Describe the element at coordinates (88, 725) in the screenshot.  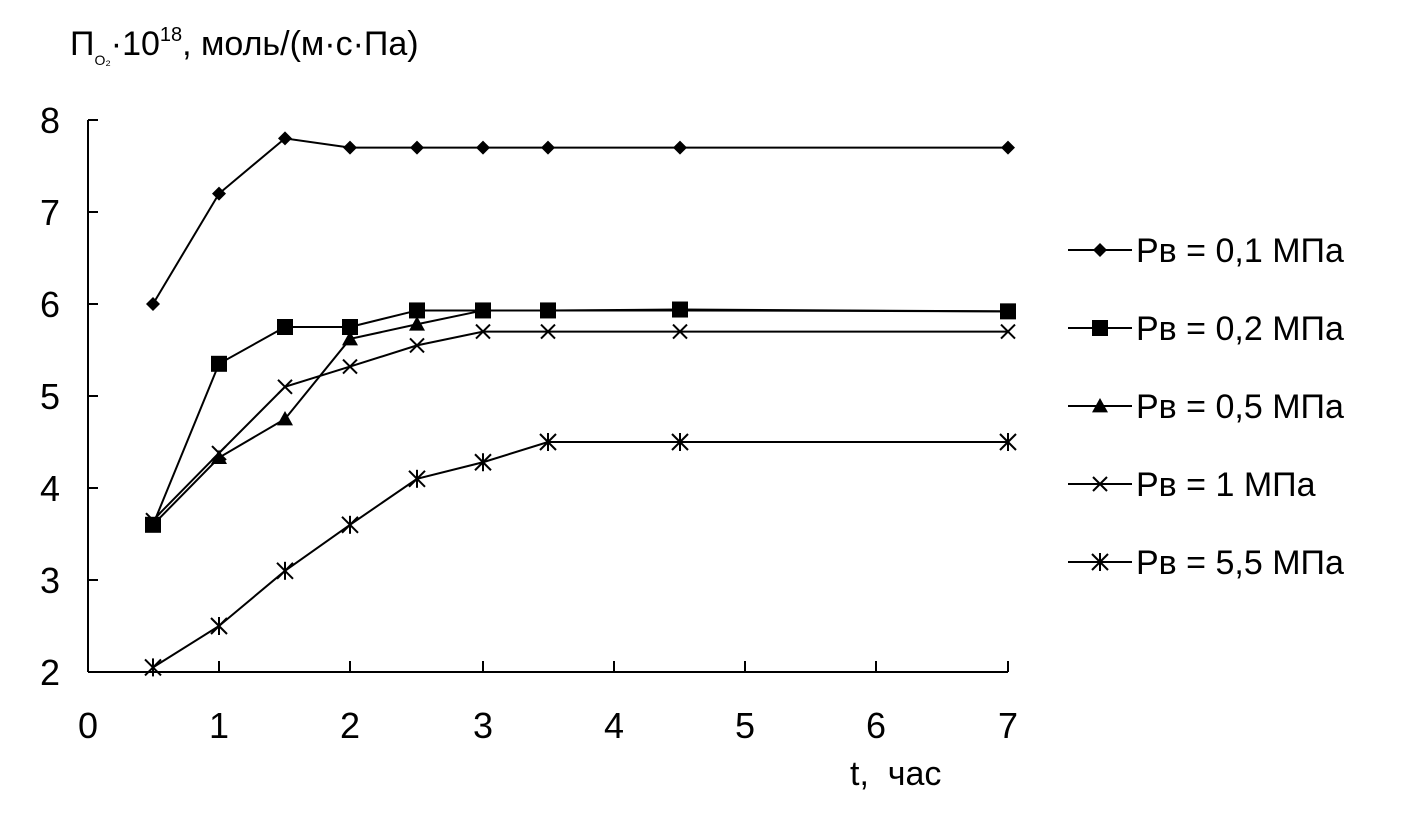
I see `x-tick-label: 0` at that location.